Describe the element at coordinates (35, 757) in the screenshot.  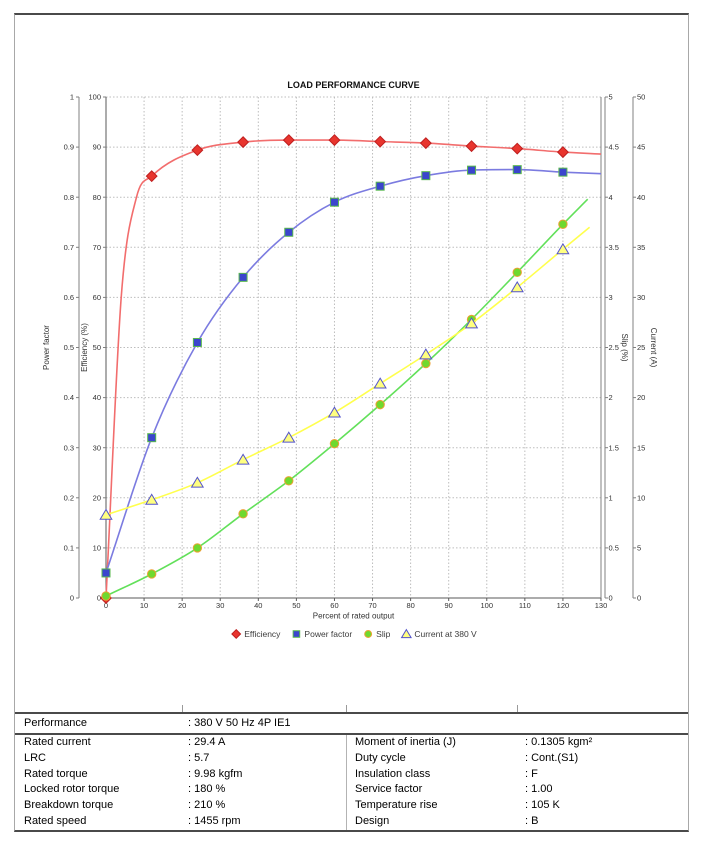
I see `spec-label: LRC` at that location.